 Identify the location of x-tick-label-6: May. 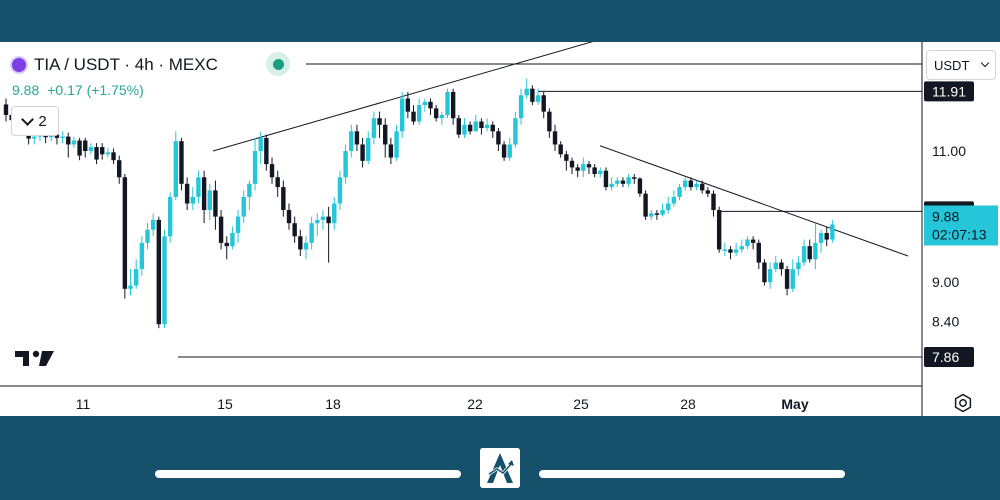
(794, 404).